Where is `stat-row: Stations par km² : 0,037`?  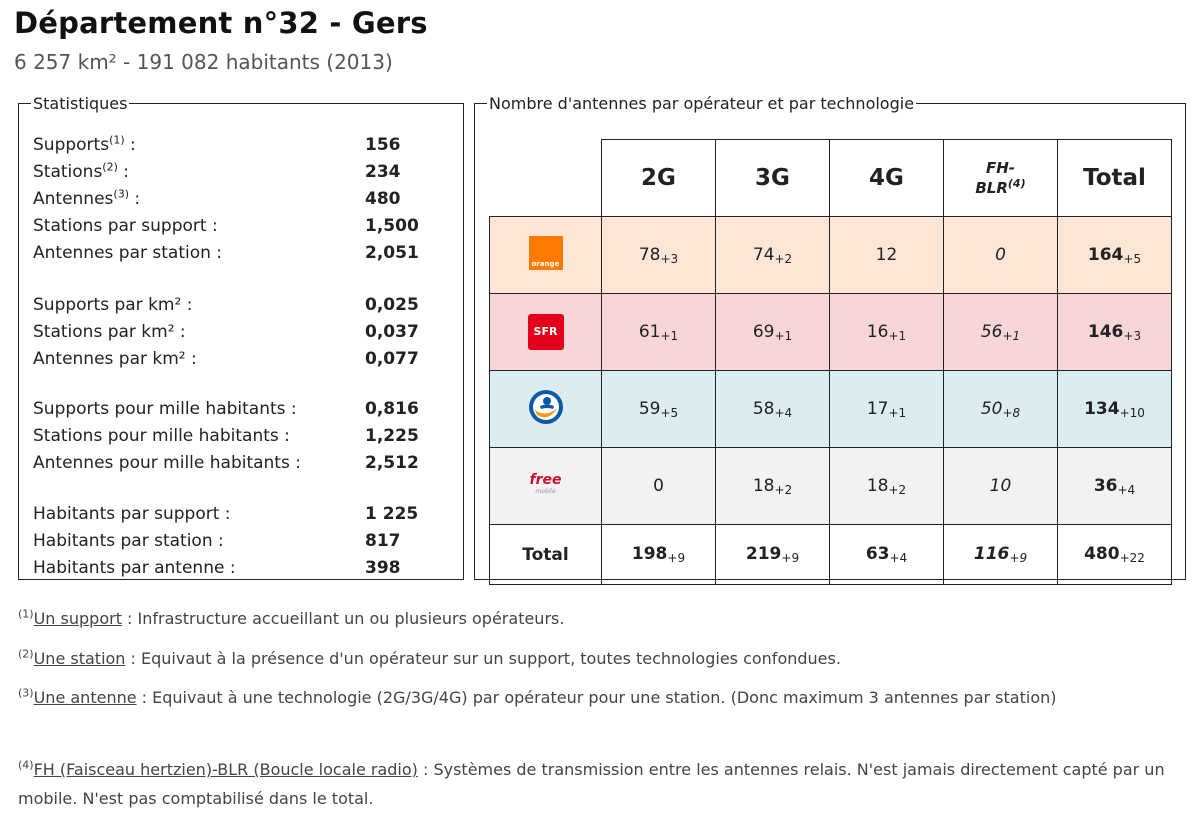
stat-row: Stations par km² : 0,037 is located at coordinates (238, 335).